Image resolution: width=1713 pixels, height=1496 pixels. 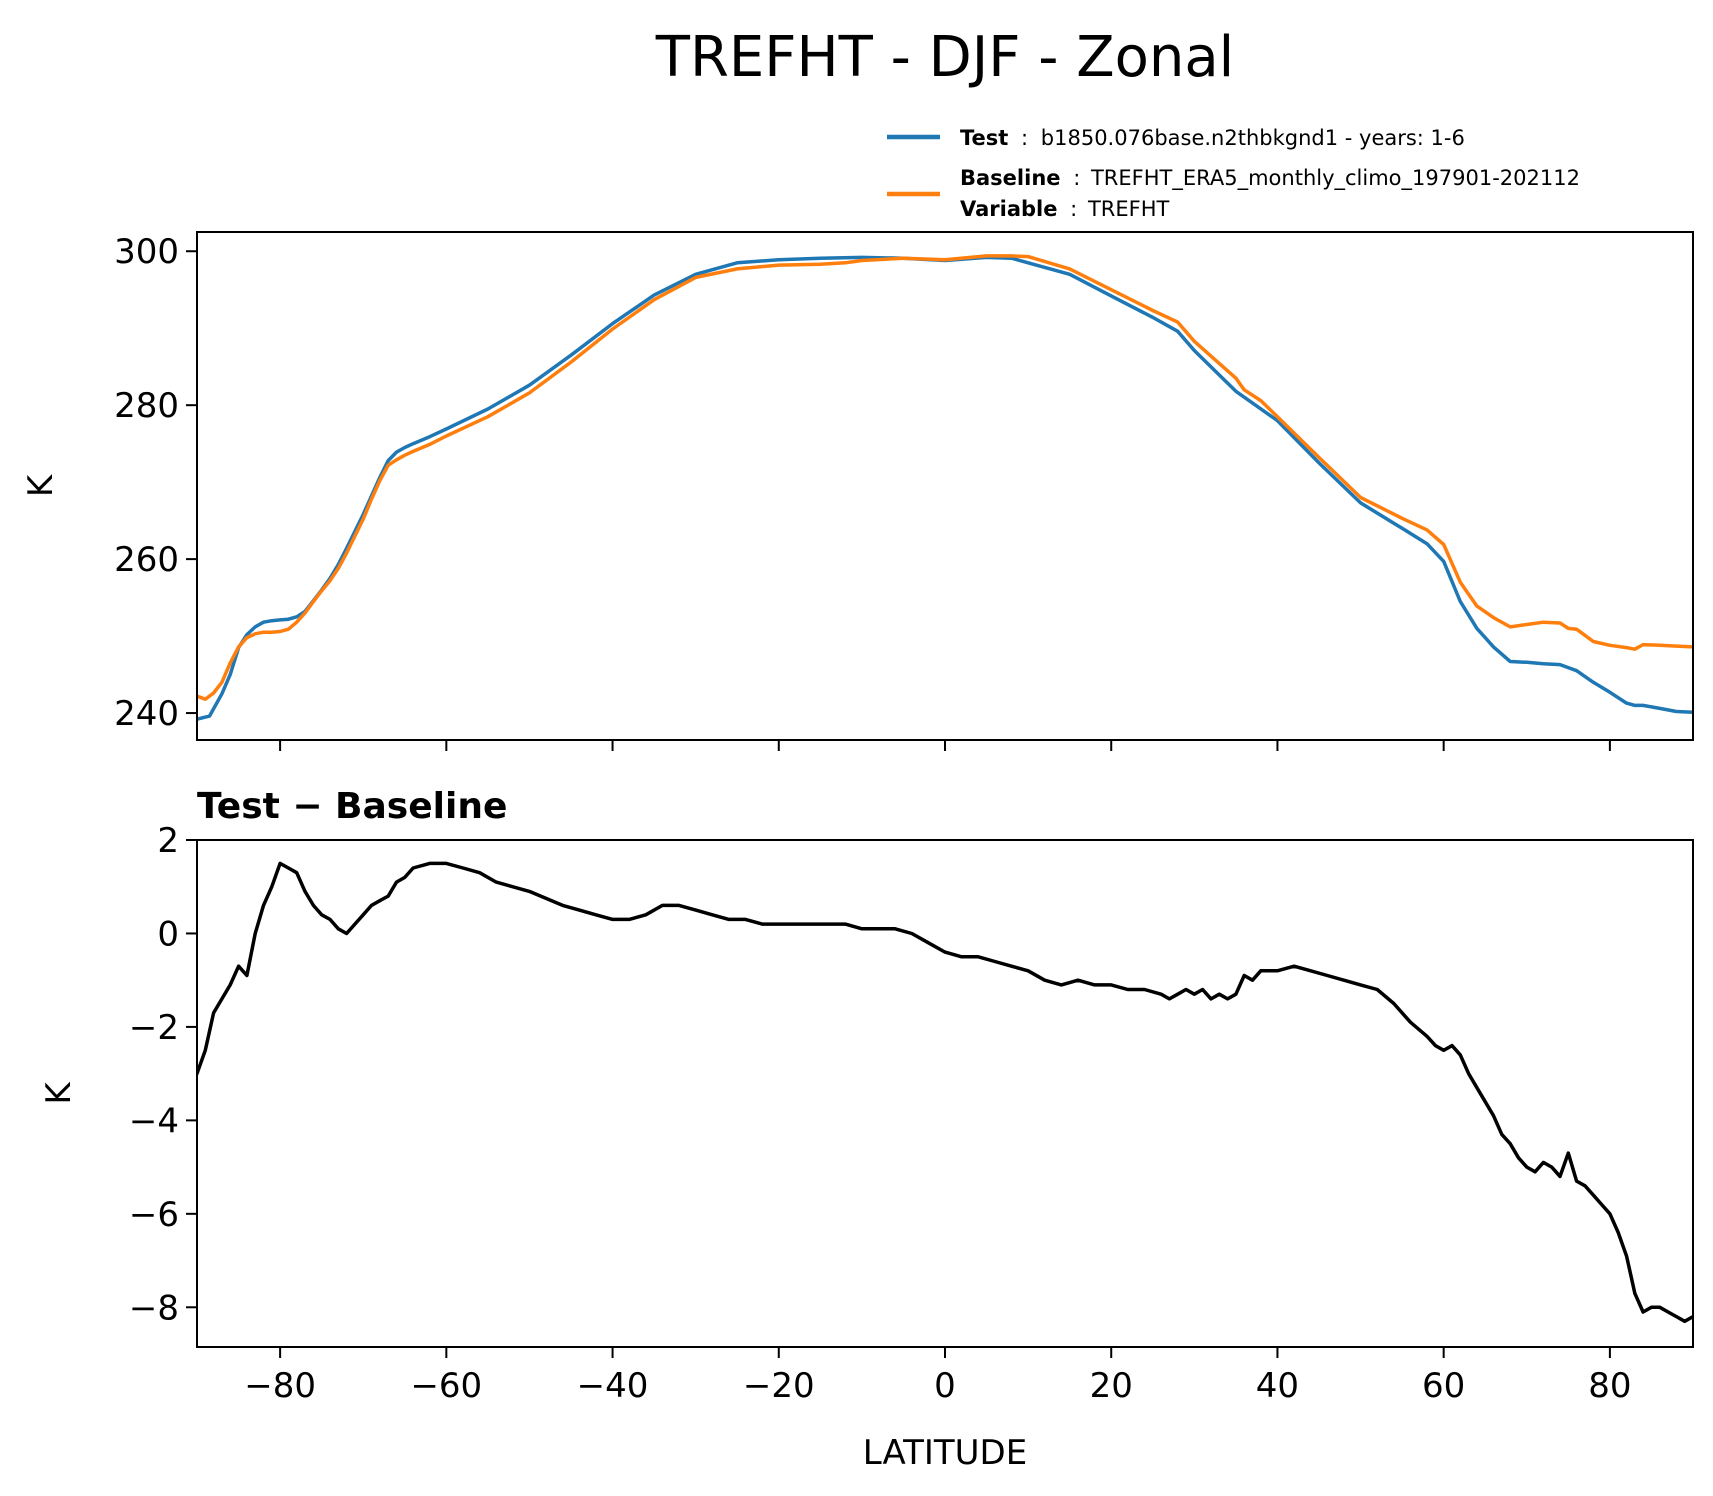 I want to click on legend-test-sep: :, so click(x=1024, y=138).